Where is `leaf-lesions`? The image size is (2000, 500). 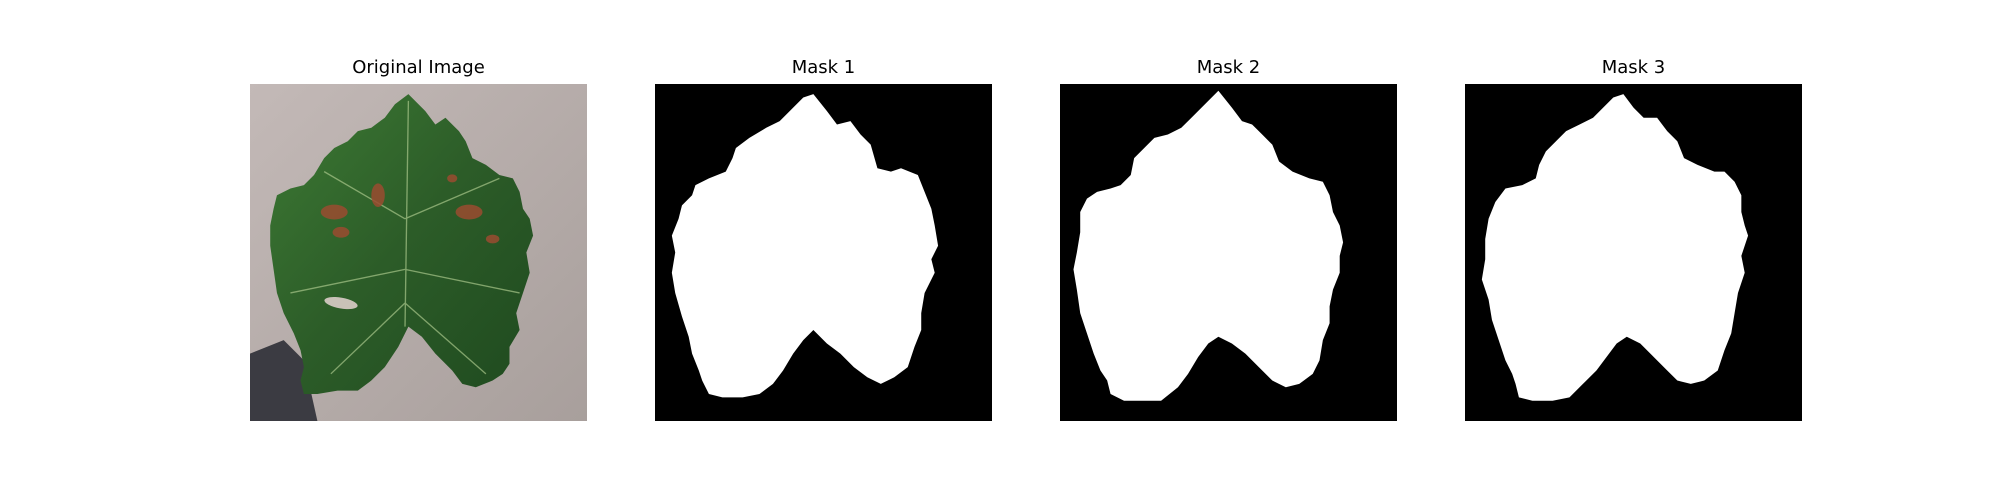
leaf-lesions is located at coordinates (410, 209).